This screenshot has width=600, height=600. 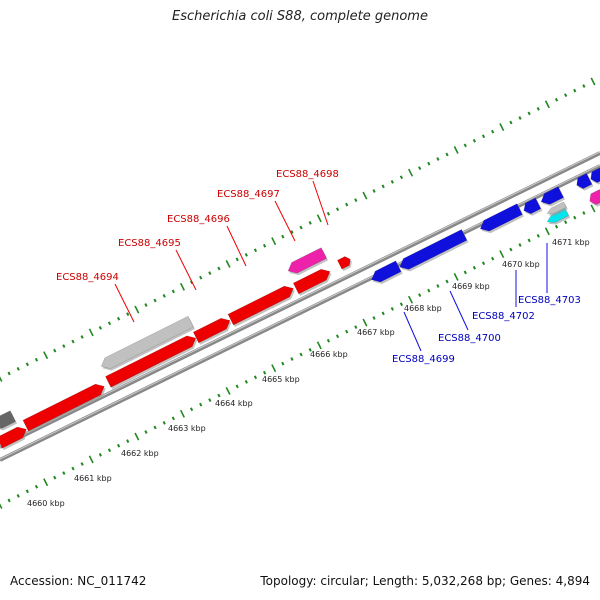 I want to click on gene-label-forward: ECS88_4694, so click(x=87, y=277).